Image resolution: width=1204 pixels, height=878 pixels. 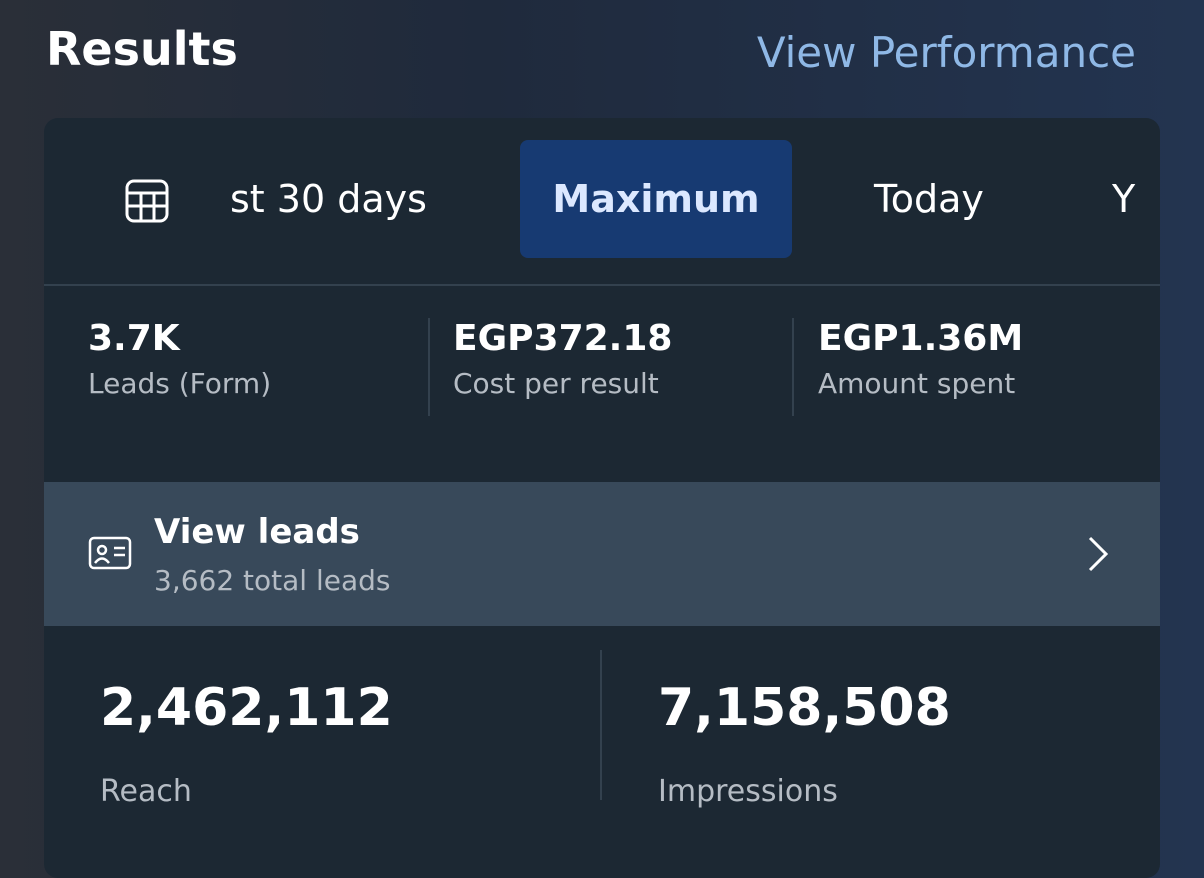 I want to click on leads-title: View leads, so click(x=257, y=532).